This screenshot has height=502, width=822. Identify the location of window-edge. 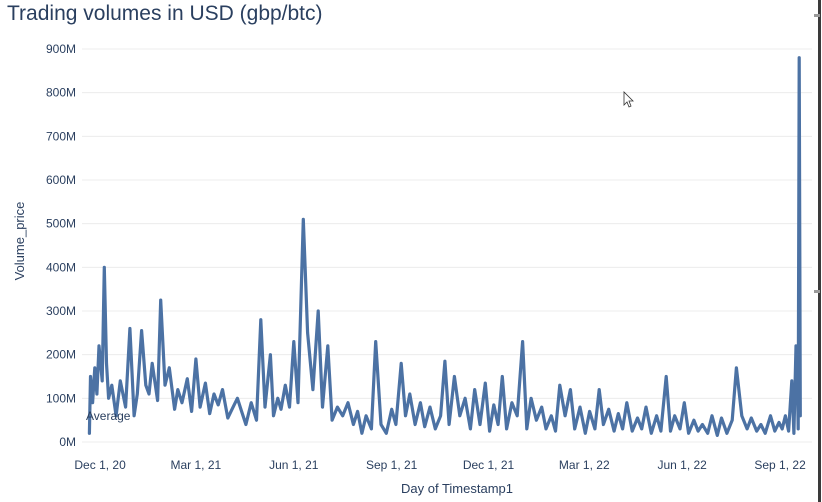
(819, 251).